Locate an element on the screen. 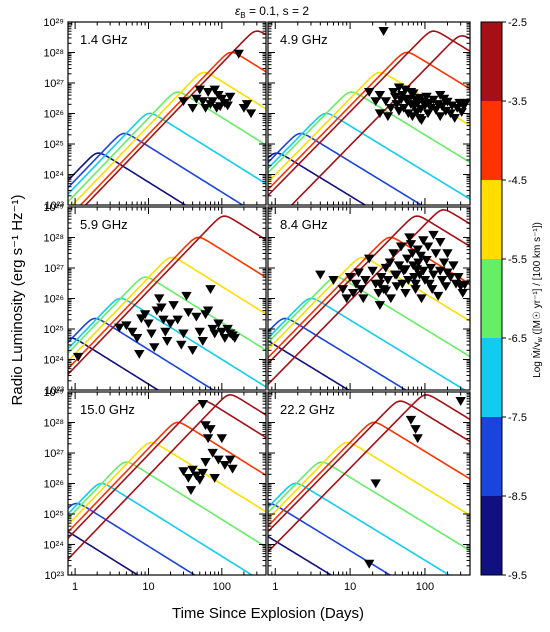  model-curve-logm7 is located at coordinates (367, 343).